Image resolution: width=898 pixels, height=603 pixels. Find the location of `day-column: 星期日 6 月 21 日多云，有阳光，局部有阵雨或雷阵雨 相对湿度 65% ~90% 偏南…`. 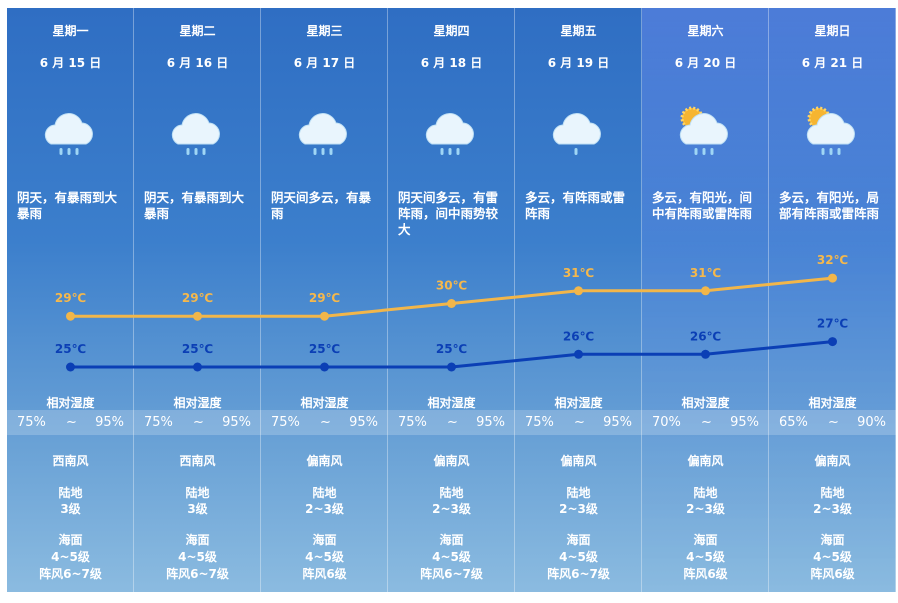

day-column: 星期日 6 月 21 日多云，有阳光，局部有阵雨或雷阵雨 相对湿度 65% ~90% 偏南… is located at coordinates (832, 300).